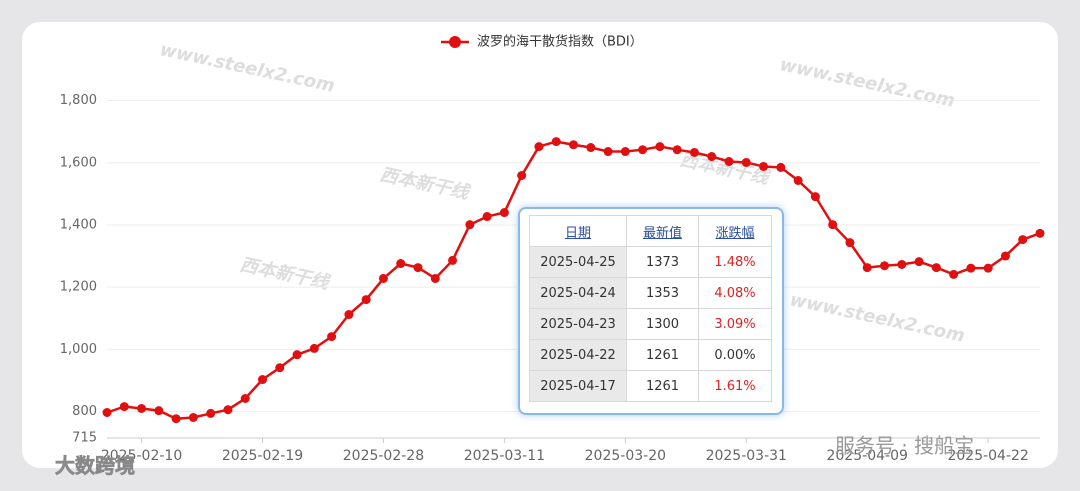 The width and height of the screenshot is (1080, 491). Describe the element at coordinates (560, 42) in the screenshot. I see `legend-label: 波罗的海干散货指数（BDI）` at that location.